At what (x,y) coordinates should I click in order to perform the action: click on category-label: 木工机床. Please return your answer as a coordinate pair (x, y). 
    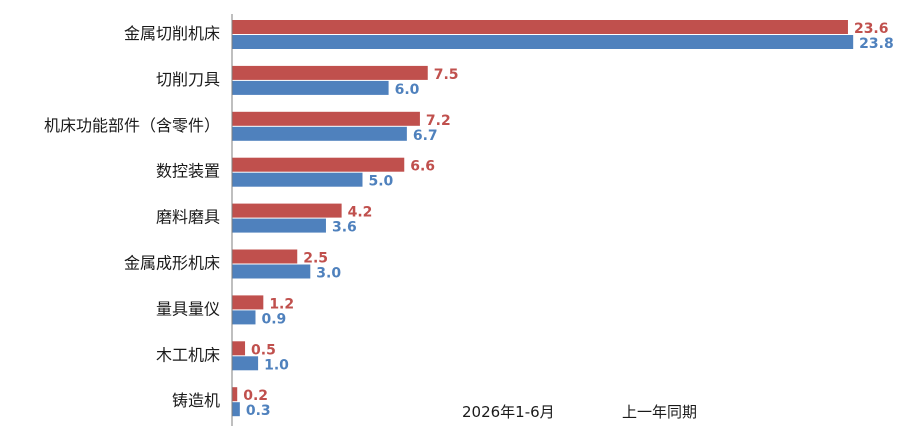
    Looking at the image, I should click on (188, 354).